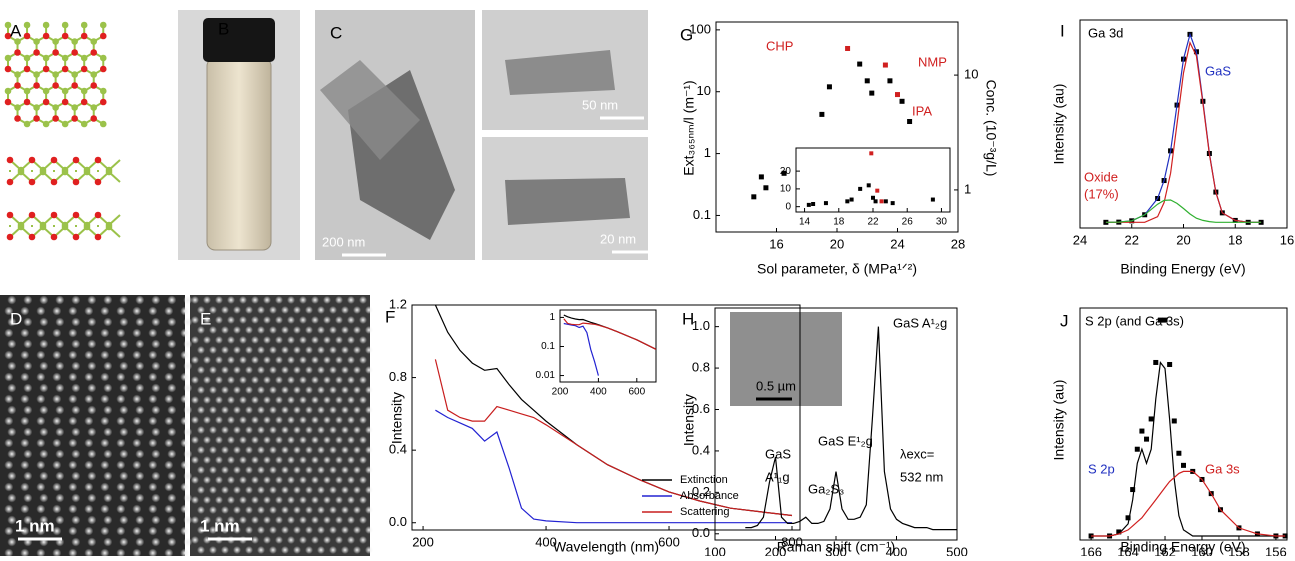 The image size is (1295, 561). I want to click on annotation: Ga₂S₃, so click(826, 488).